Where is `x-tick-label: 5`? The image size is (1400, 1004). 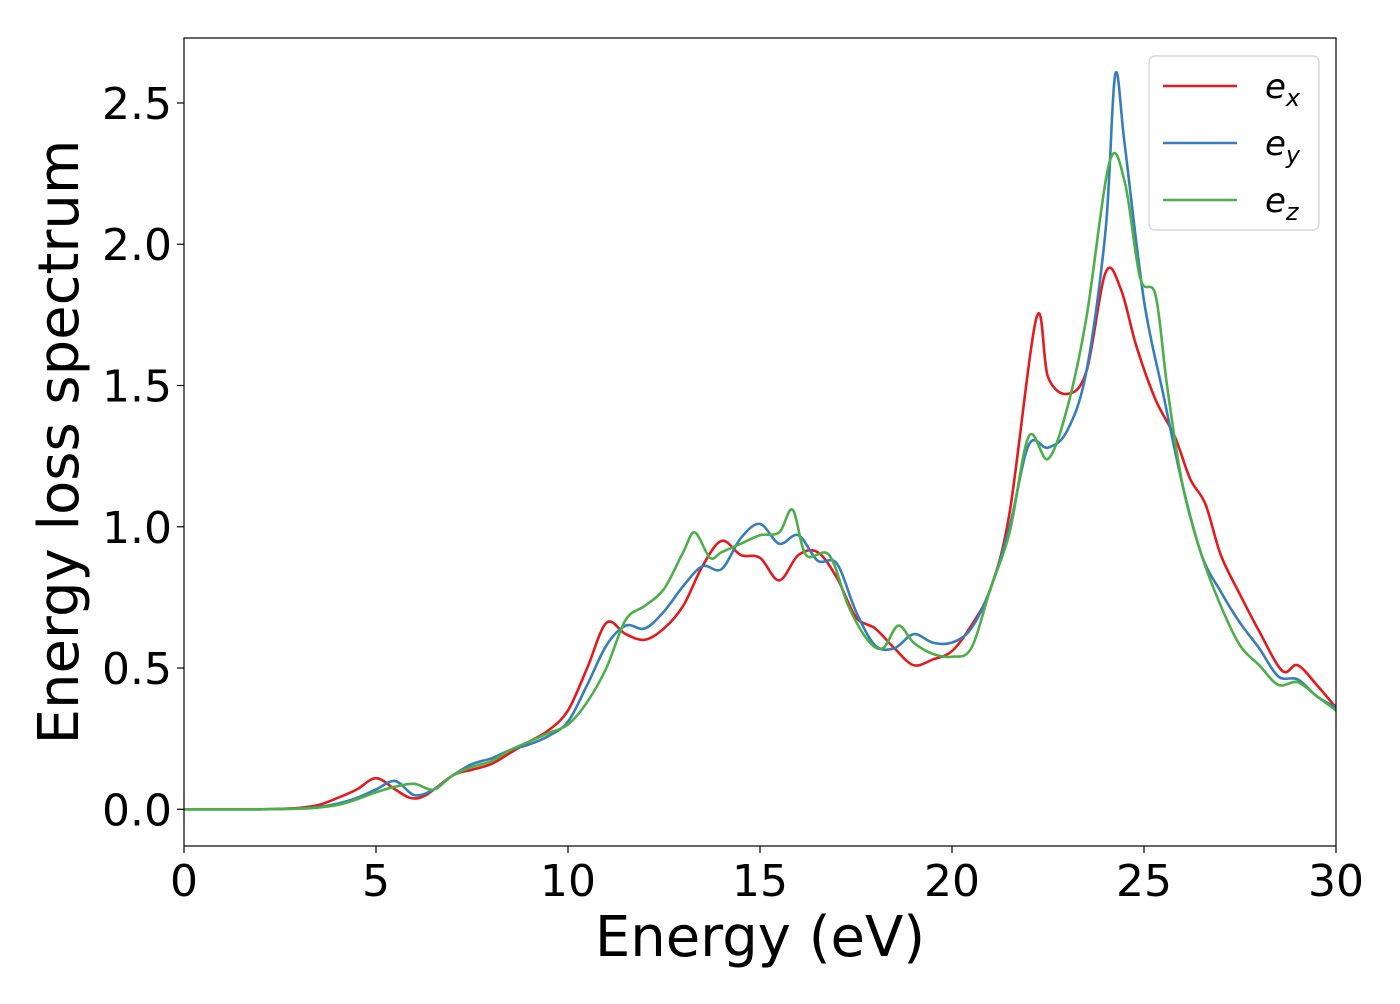 x-tick-label: 5 is located at coordinates (376, 881).